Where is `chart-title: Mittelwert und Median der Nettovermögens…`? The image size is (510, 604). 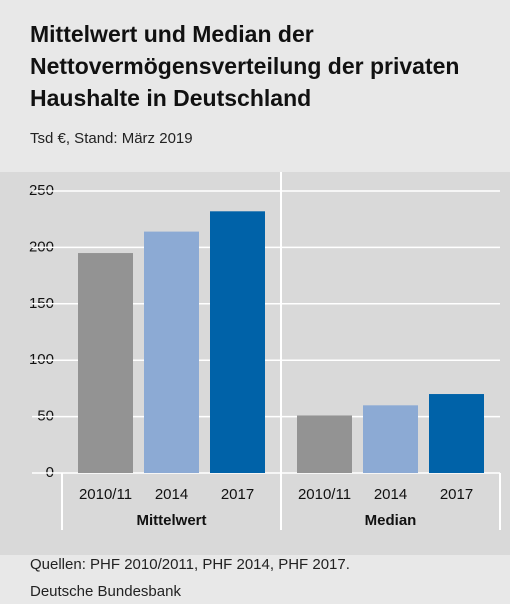
chart-title: Mittelwert und Median der Nettovermögens… is located at coordinates (245, 66).